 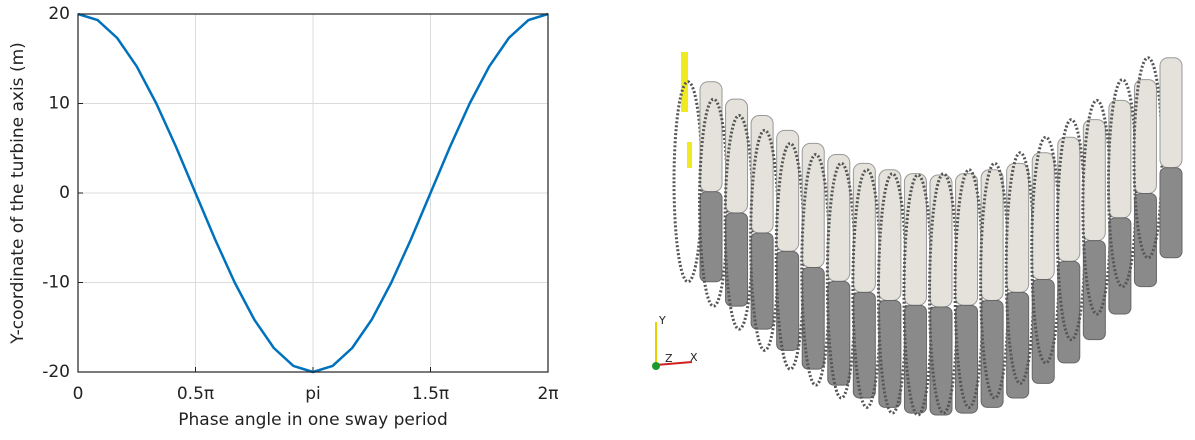 I want to click on x-tick-label: 0.5π, so click(x=195, y=394).